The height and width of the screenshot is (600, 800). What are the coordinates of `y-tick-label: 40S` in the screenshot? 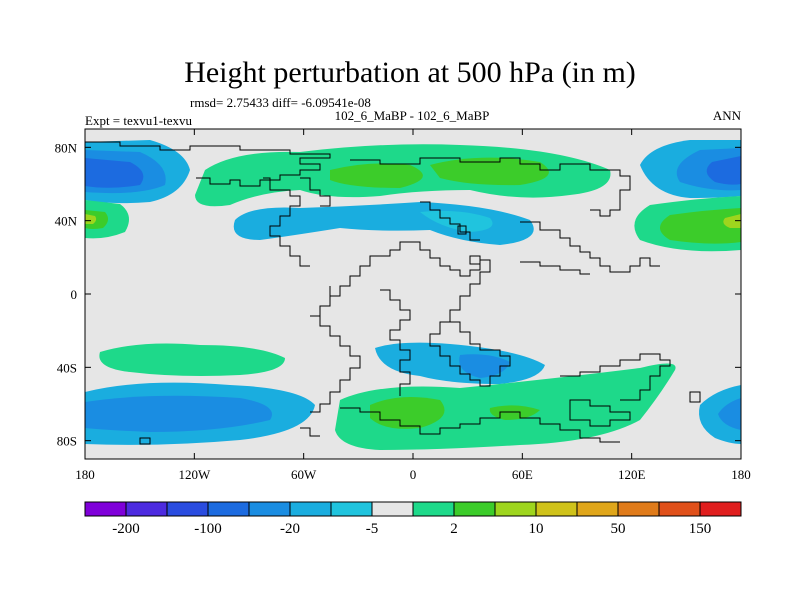 It's located at (67, 367).